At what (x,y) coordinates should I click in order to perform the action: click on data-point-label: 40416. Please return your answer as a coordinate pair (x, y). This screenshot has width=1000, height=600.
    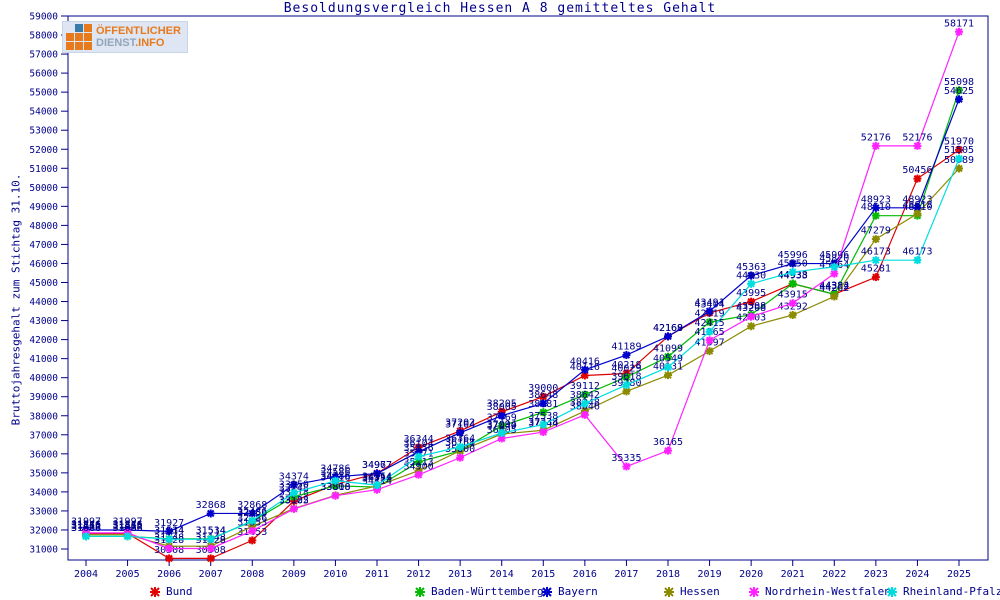
    Looking at the image, I should click on (585, 361).